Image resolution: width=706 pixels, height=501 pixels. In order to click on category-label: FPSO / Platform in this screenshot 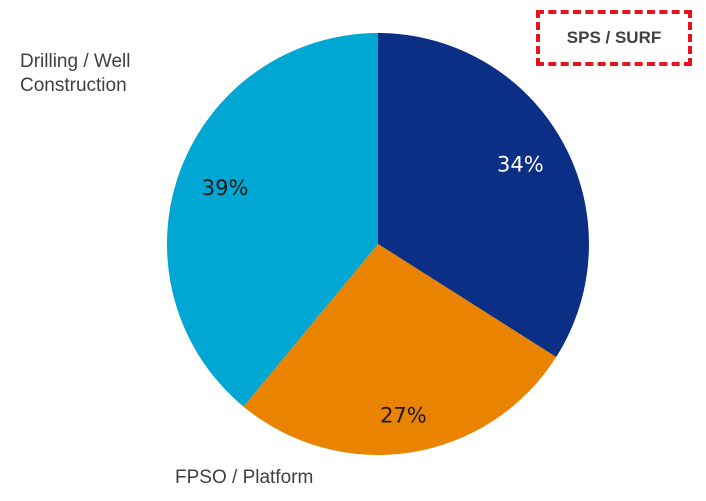, I will do `click(244, 477)`.